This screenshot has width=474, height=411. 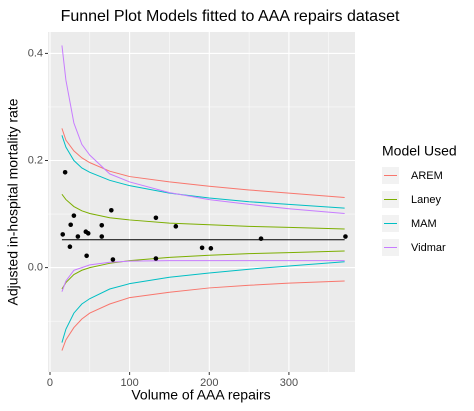 What do you see at coordinates (129, 383) in the screenshot?
I see `x-tick-label: 100` at bounding box center [129, 383].